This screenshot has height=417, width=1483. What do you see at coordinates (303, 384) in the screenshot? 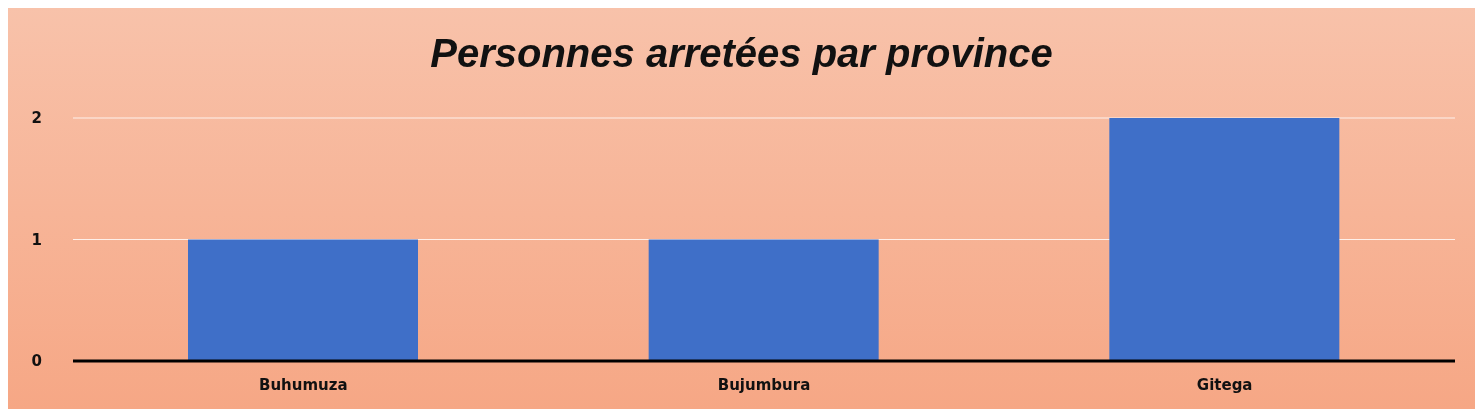
I see `x-tick-label: Buhumuza` at bounding box center [303, 384].